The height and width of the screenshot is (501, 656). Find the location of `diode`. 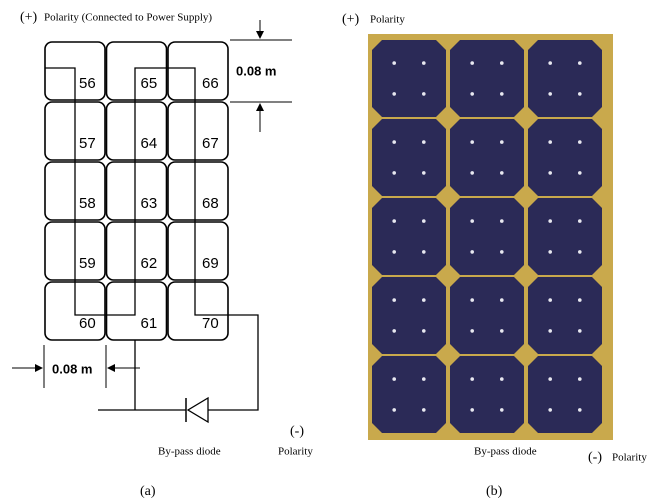

diode is located at coordinates (197, 410).